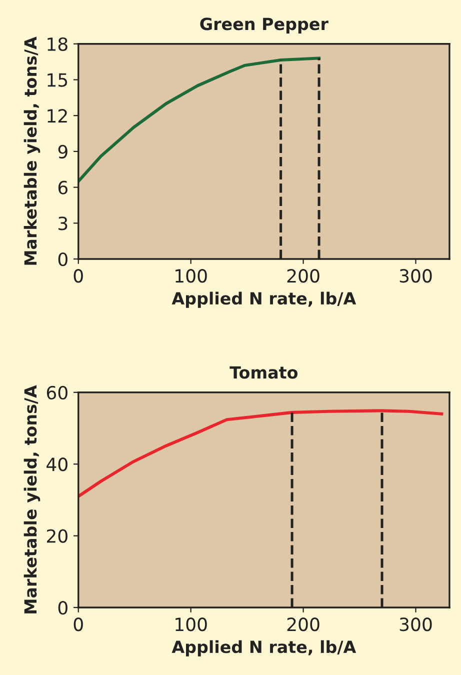 Image resolution: width=461 pixels, height=675 pixels. I want to click on y-tick-label: 9, so click(63, 151).